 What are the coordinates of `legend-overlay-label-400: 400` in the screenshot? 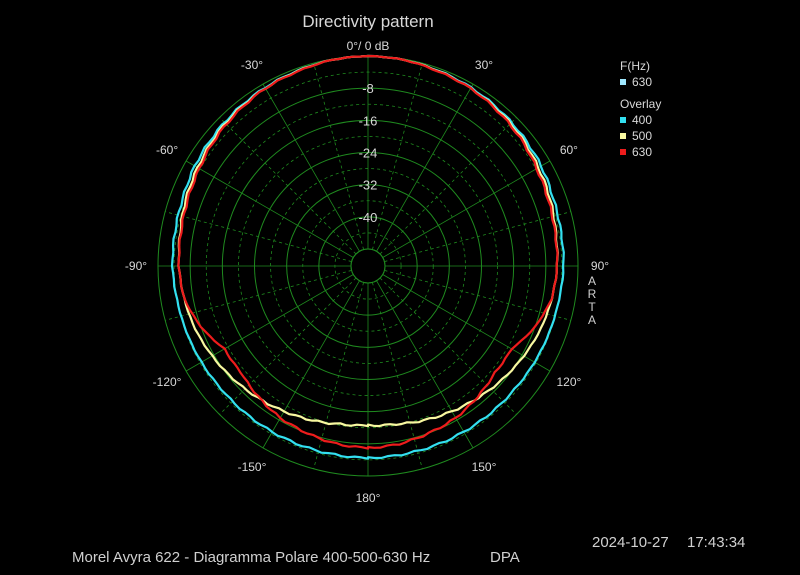 It's located at (642, 120).